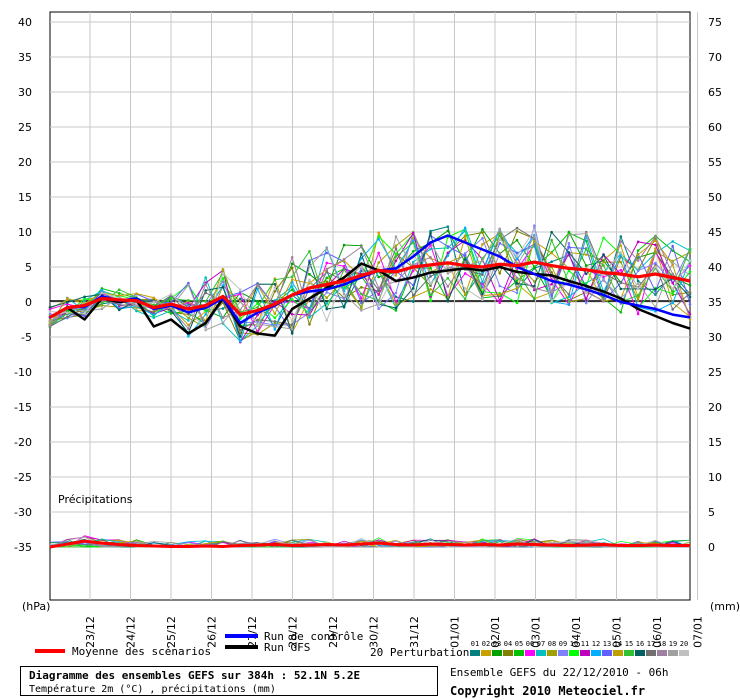  I want to click on x-tick-label: 30/12, so click(374, 632).